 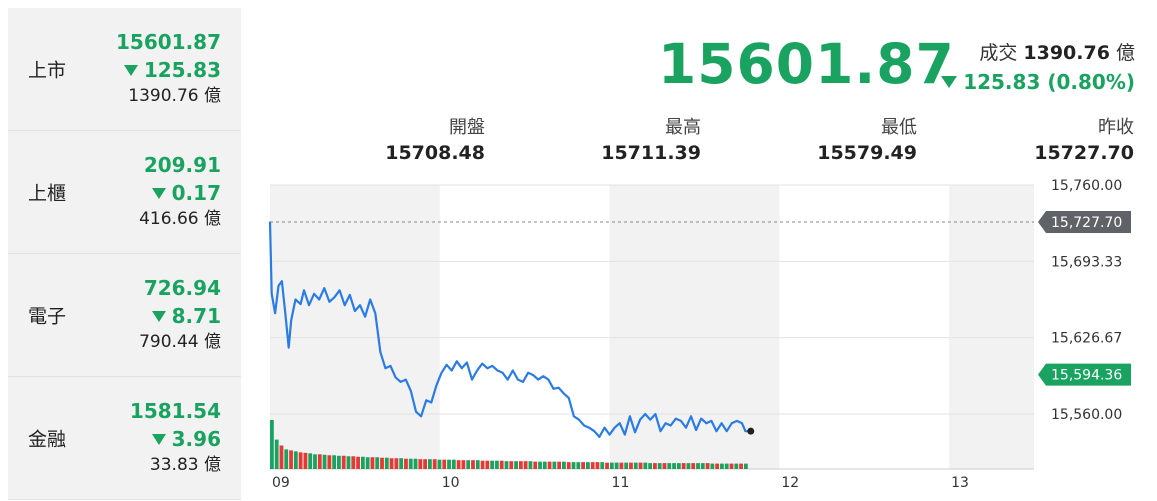 I want to click on market-tab-electronics: 電子 726.94 8.71 790.44 億, so click(x=124, y=315).